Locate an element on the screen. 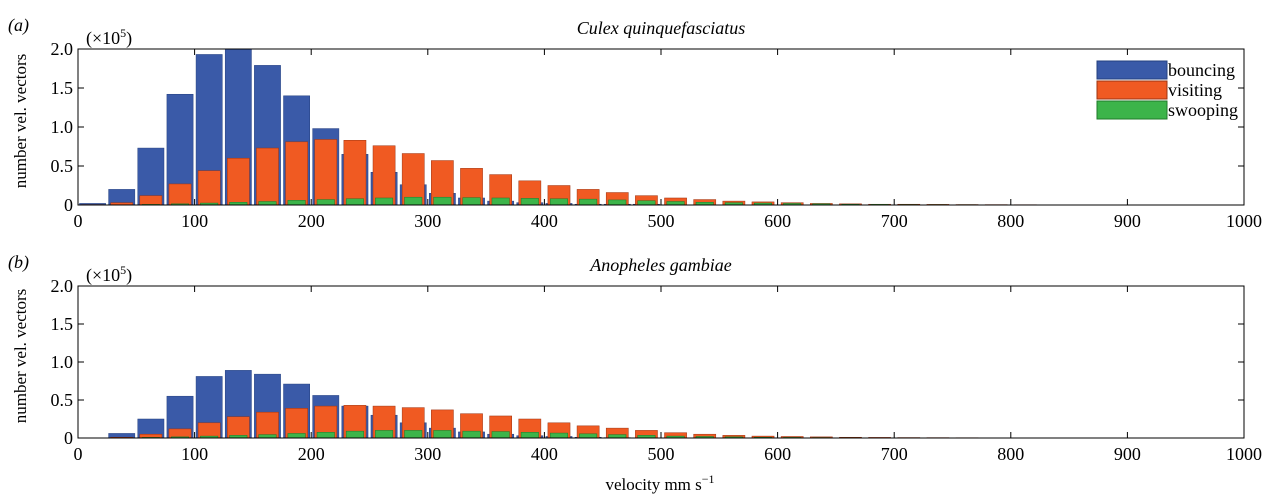  bars is located at coordinates (645, 404).